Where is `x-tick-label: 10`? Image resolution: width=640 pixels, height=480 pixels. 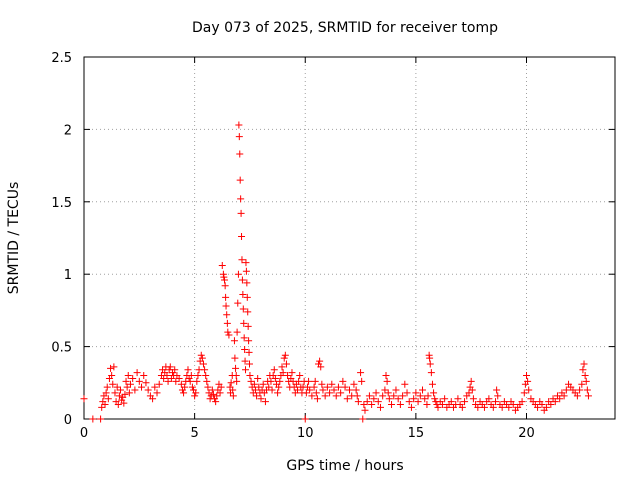 x-tick-label: 10 is located at coordinates (305, 433).